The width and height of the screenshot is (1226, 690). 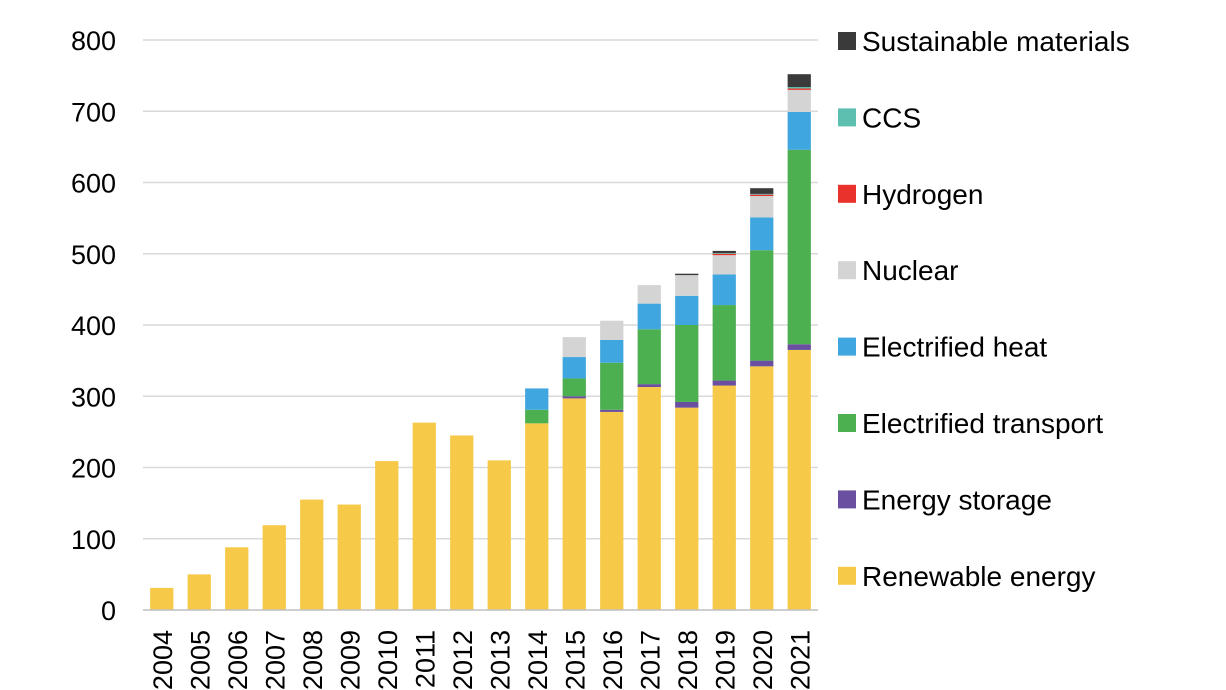 I want to click on bar-2019-renewable-energy, so click(x=724, y=497).